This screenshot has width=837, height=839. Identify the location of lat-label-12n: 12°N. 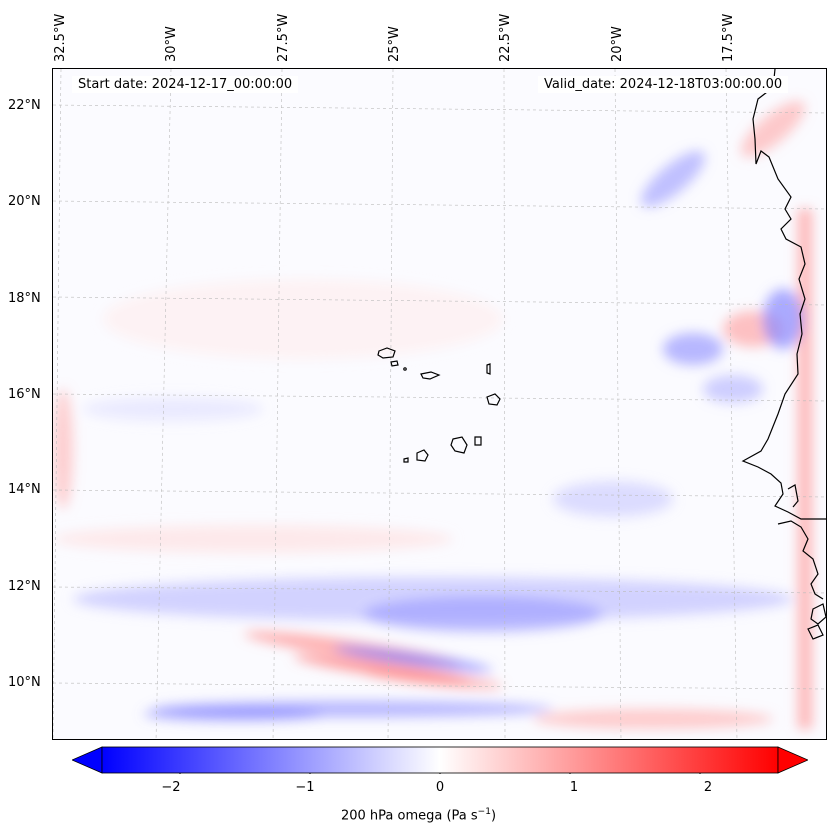
(24, 586).